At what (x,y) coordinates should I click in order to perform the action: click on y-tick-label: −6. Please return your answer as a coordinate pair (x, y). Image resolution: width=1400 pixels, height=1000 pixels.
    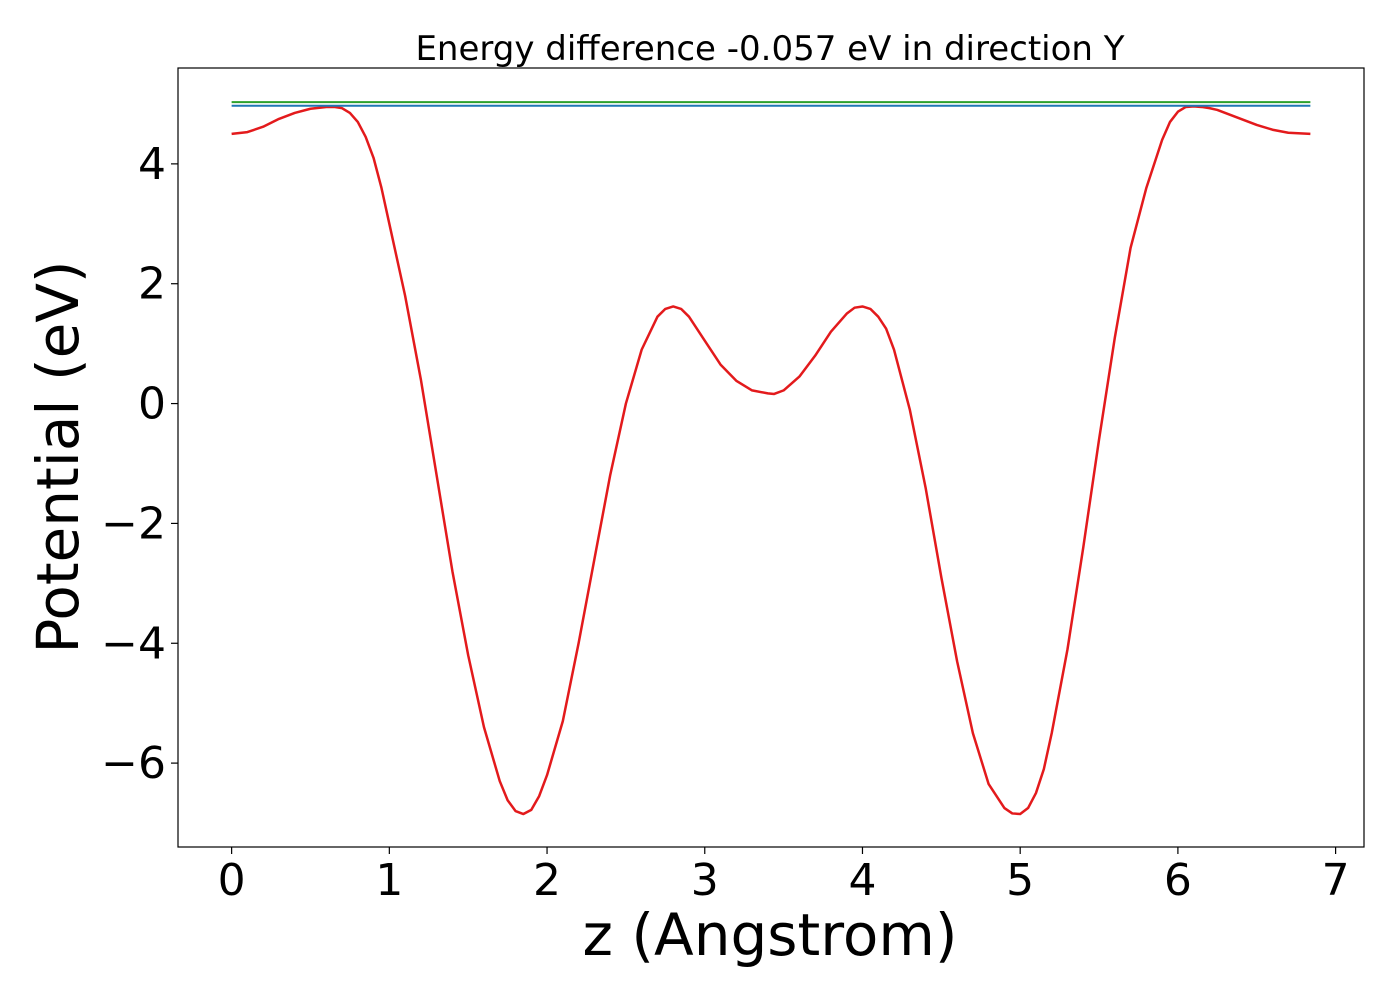
    Looking at the image, I should click on (133, 763).